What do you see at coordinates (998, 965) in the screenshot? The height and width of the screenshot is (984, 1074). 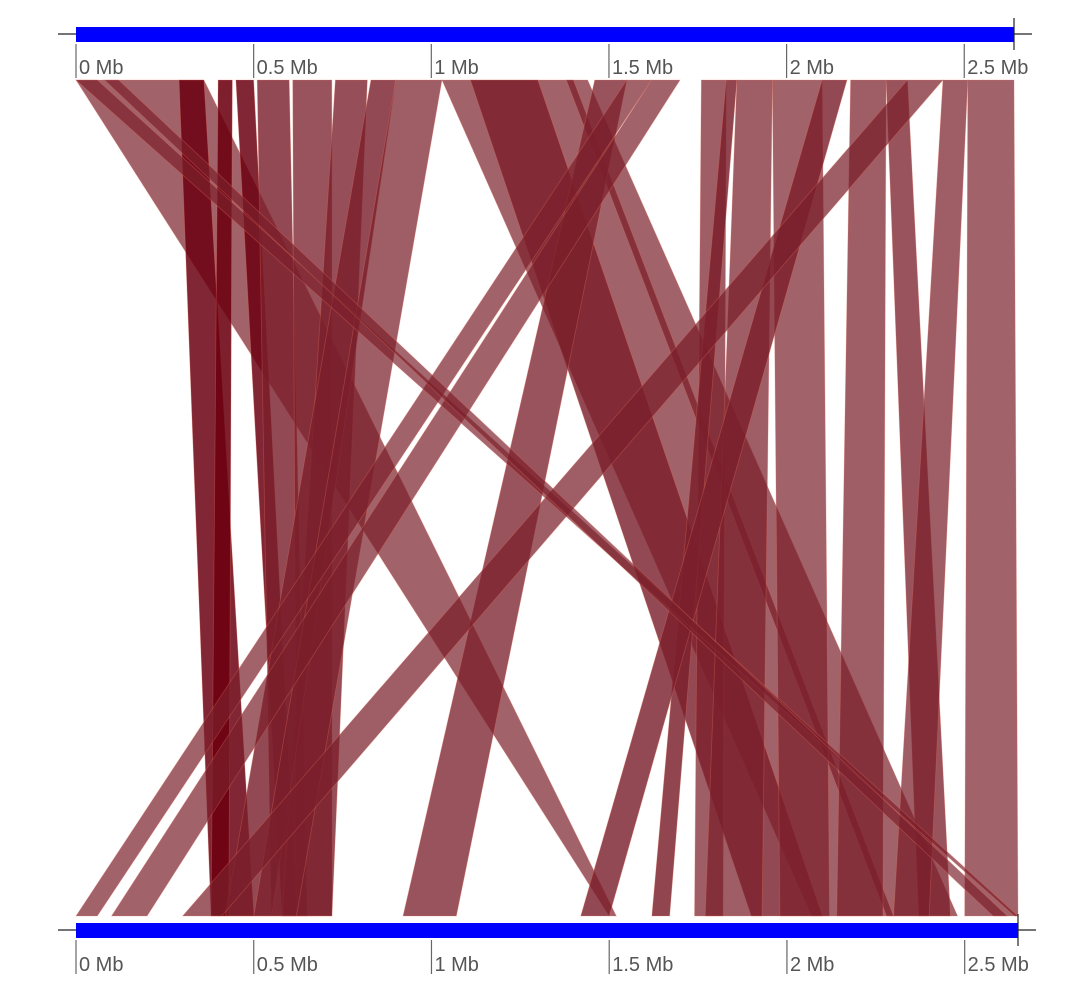 I see `bottom-tick-label-5: 2.5 Mb` at bounding box center [998, 965].